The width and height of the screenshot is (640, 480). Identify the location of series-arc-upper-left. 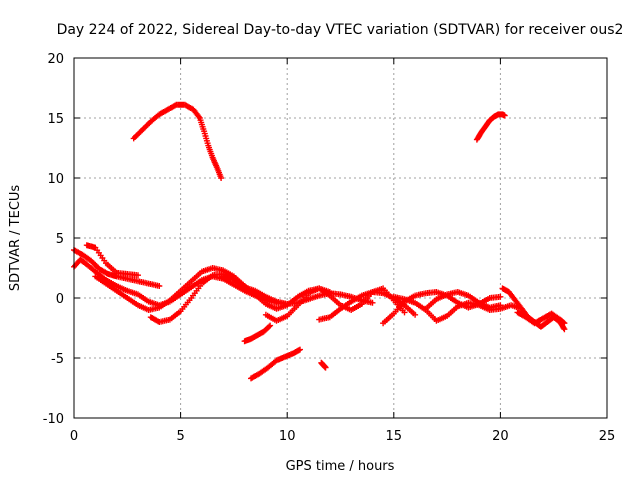
(177, 141).